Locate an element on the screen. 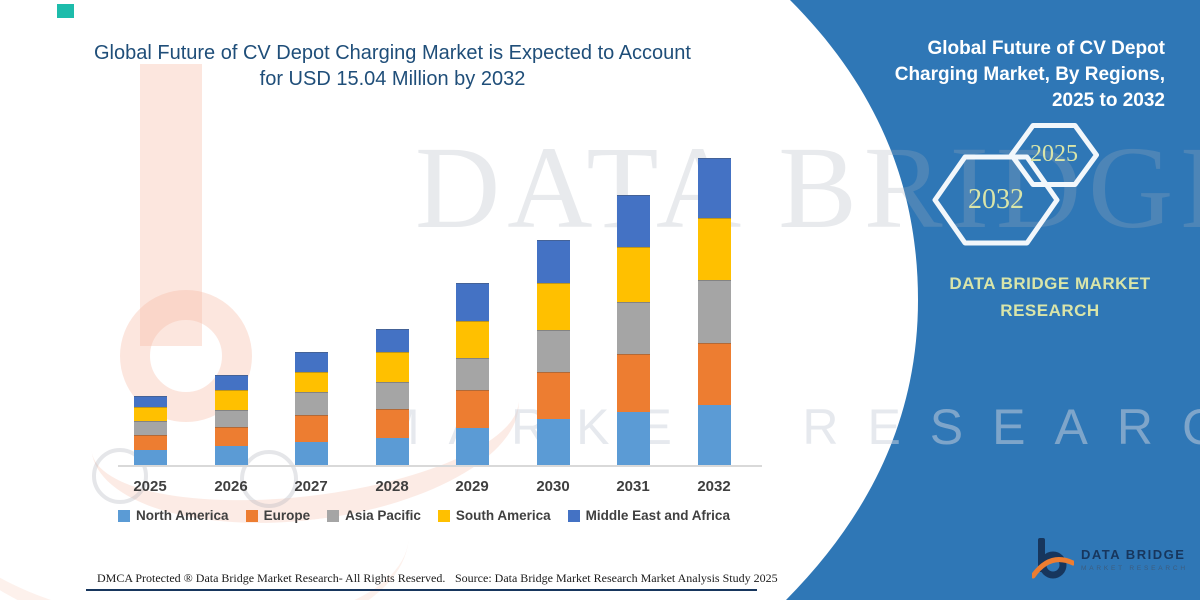  x-axis-label-2026: 2026 is located at coordinates (231, 486).